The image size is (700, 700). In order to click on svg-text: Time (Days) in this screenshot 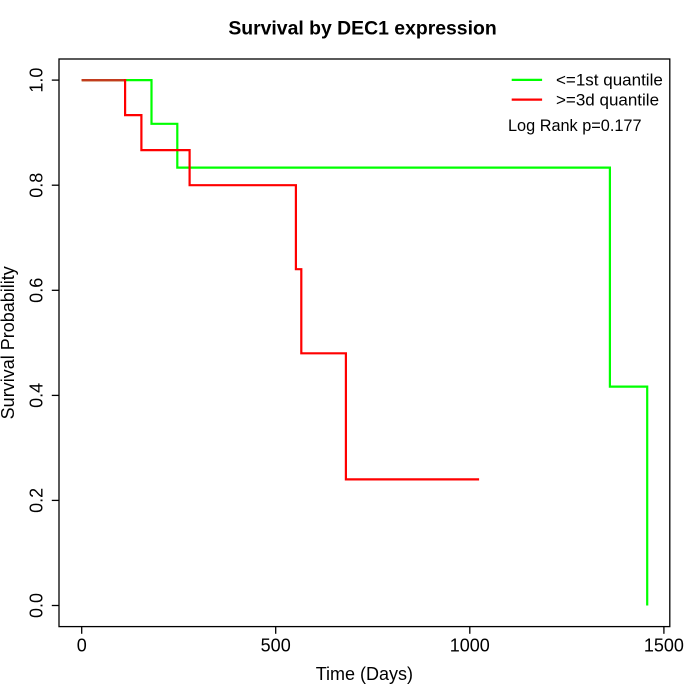, I will do `click(364, 674)`.